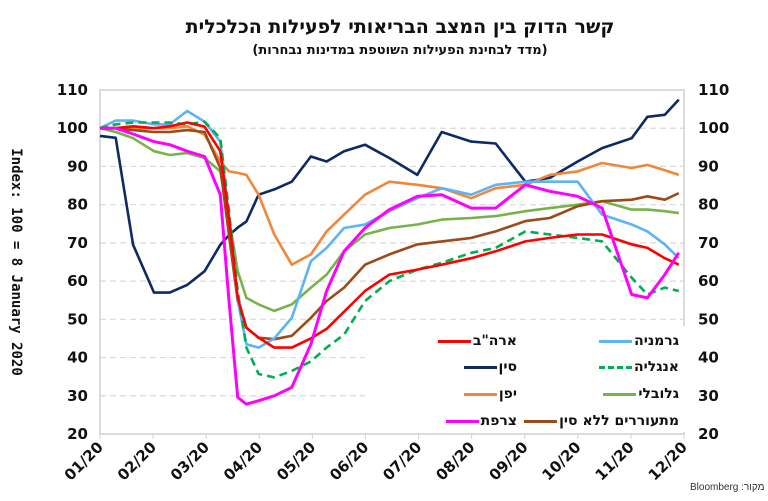  Describe the element at coordinates (77, 281) in the screenshot. I see `y-tick-label-left: 60` at that location.